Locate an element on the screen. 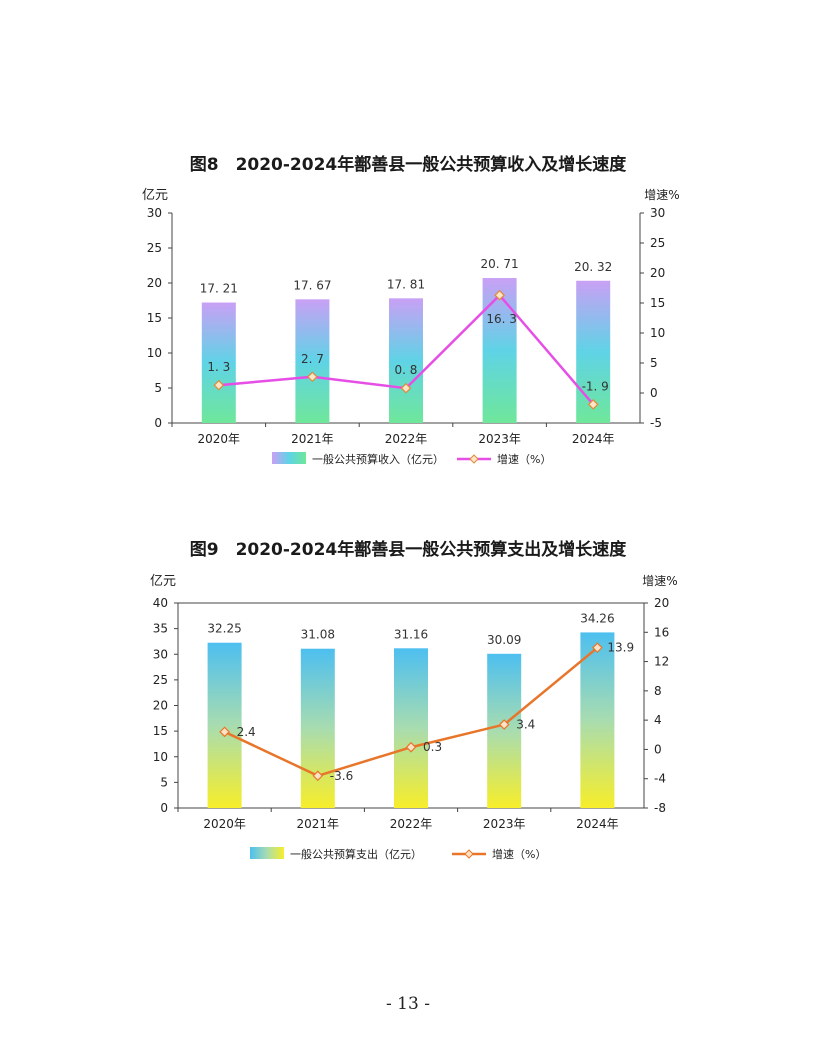 The height and width of the screenshot is (1056, 816). bar-value-label: 17. 21 is located at coordinates (219, 289).